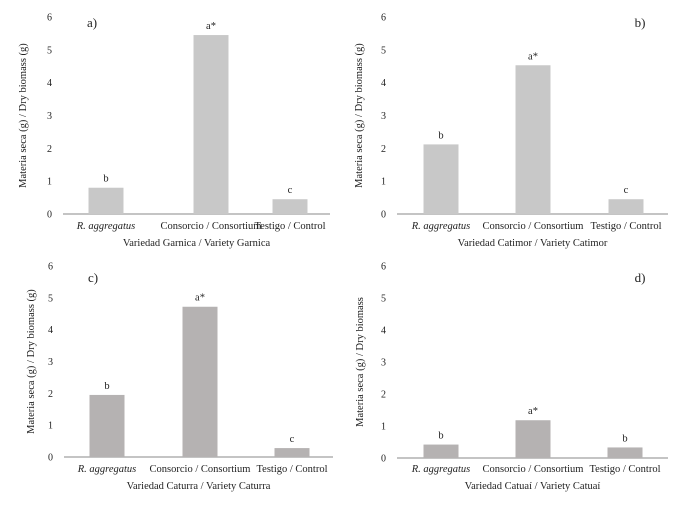 This screenshot has width=682, height=513. I want to click on panel-3-y-tick-label: 5, so click(50, 298).